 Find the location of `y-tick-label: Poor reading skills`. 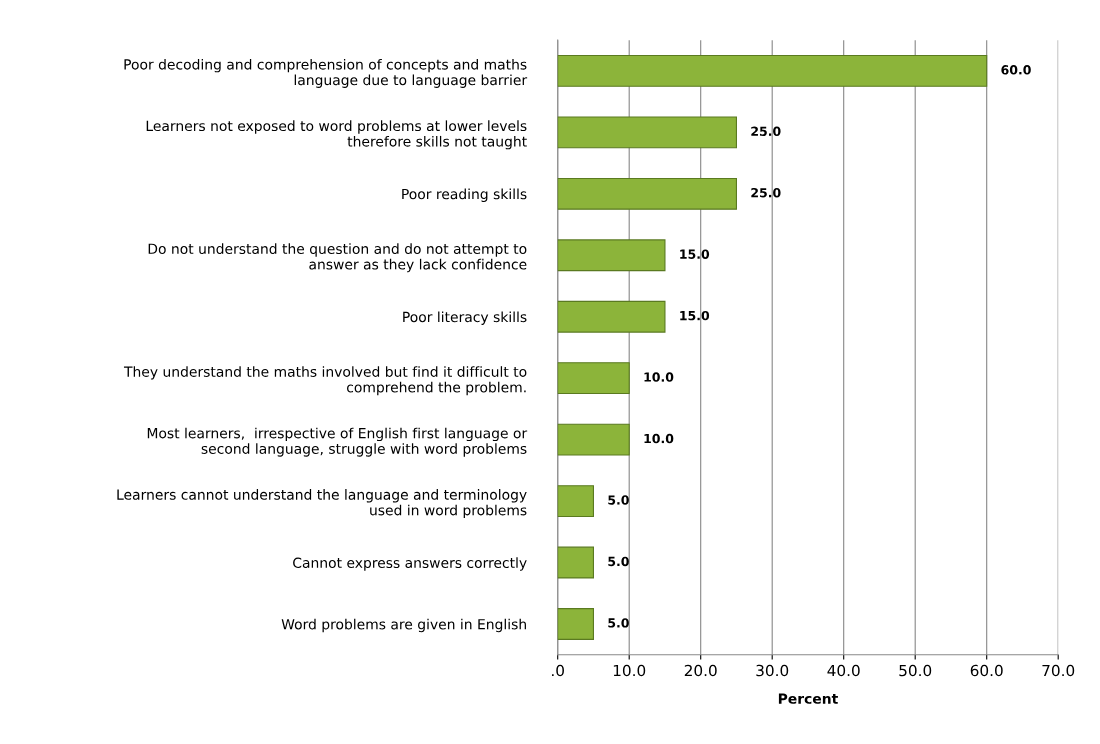

y-tick-label: Poor reading skills is located at coordinates (464, 195).